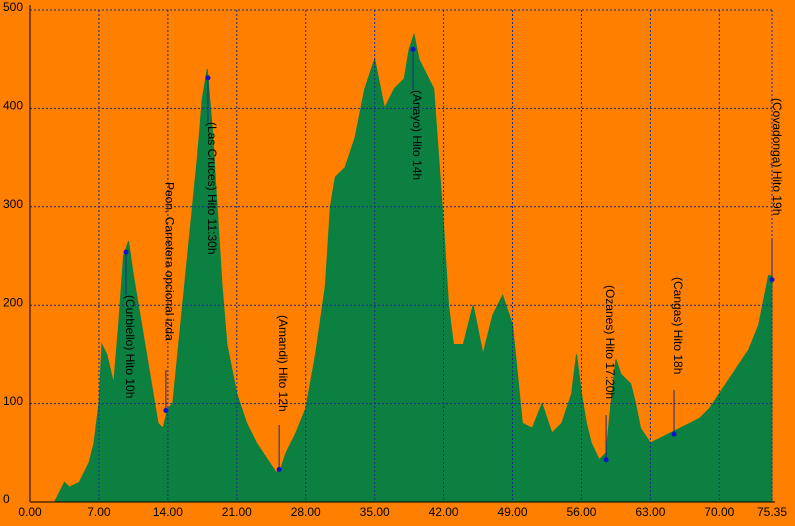 The width and height of the screenshot is (795, 526). What do you see at coordinates (212, 188) in the screenshot?
I see `waypoint-label: (Las Cruces) Hito 11:30h` at bounding box center [212, 188].